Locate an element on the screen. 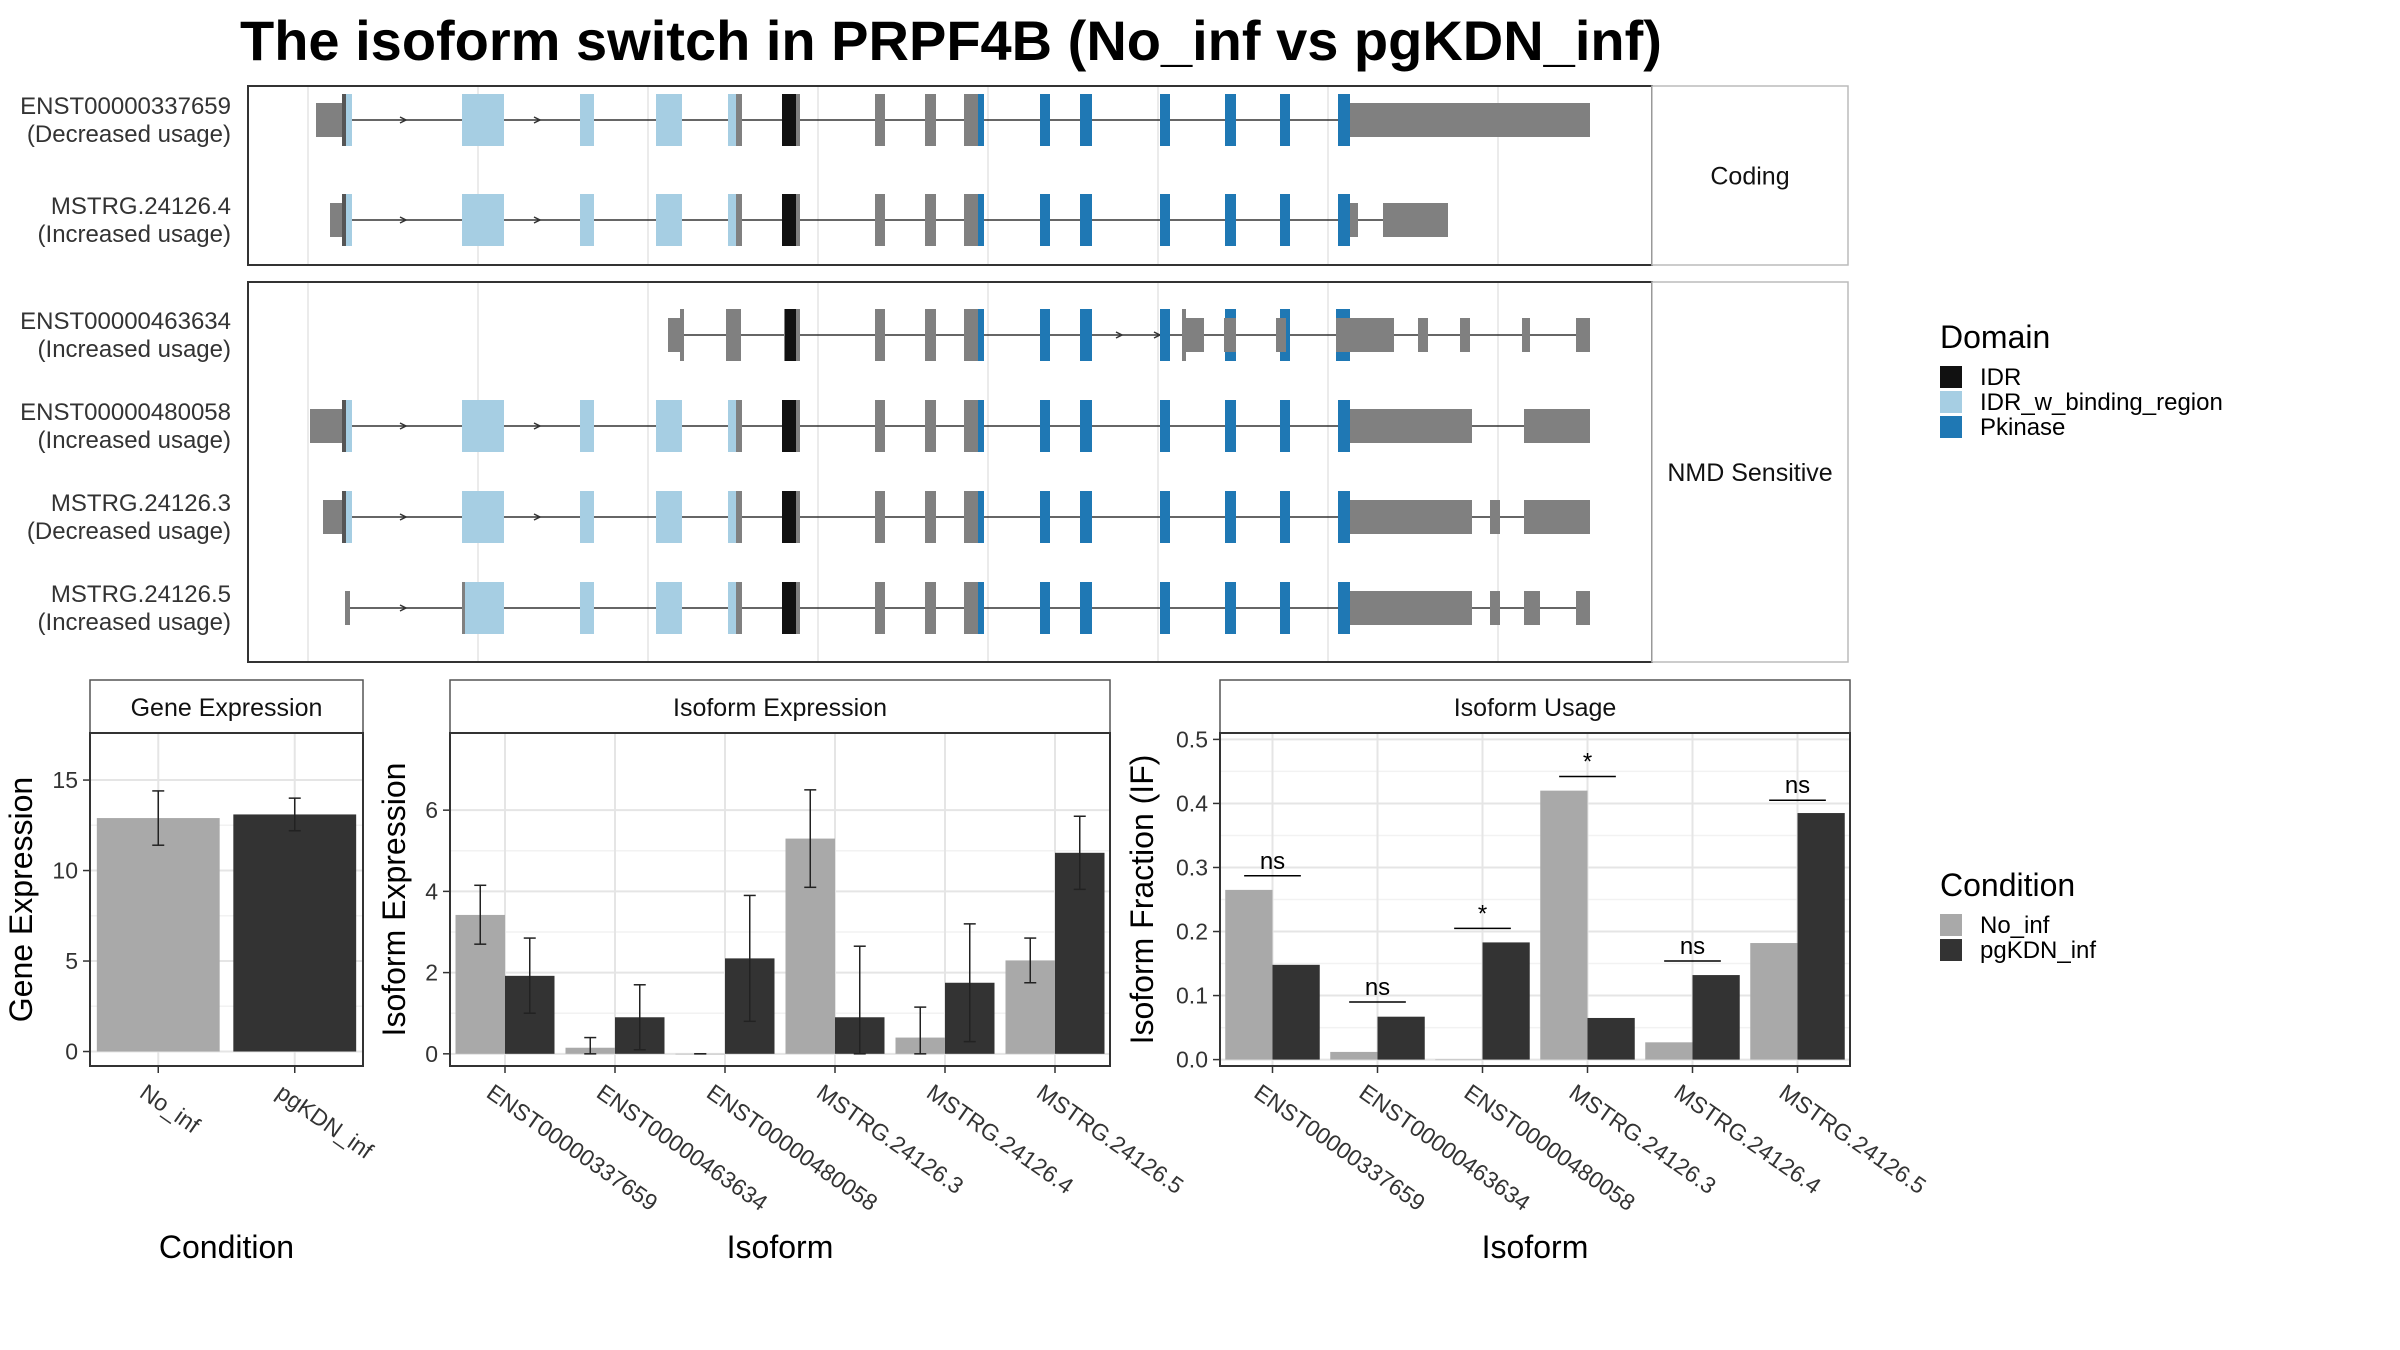 The width and height of the screenshot is (2400, 1350). significance-label: * is located at coordinates (1482, 913).